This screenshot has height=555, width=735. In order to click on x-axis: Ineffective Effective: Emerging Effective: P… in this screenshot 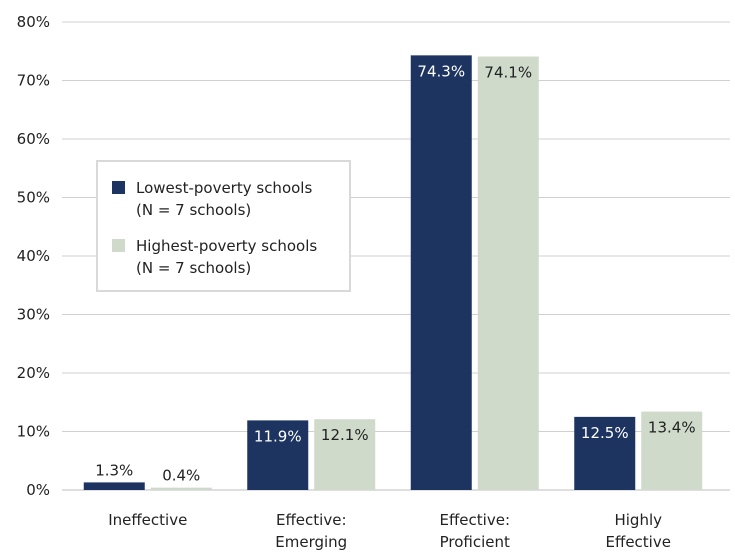, I will do `click(389, 531)`.